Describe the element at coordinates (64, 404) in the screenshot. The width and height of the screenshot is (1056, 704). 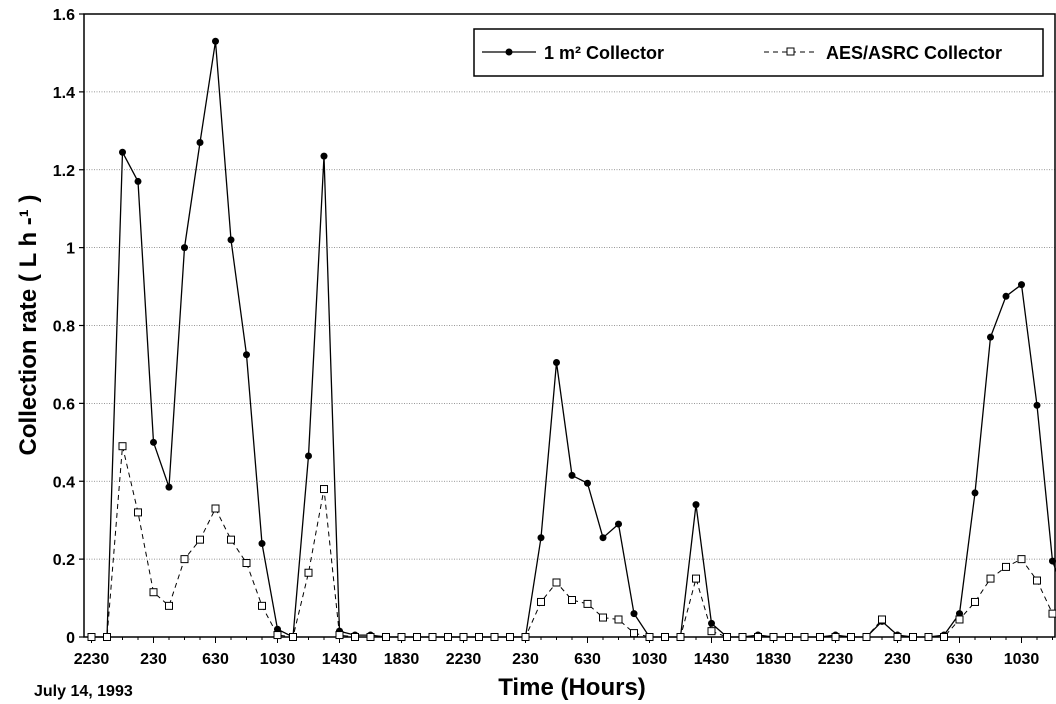
I see `y-tick-label: 0.6` at that location.